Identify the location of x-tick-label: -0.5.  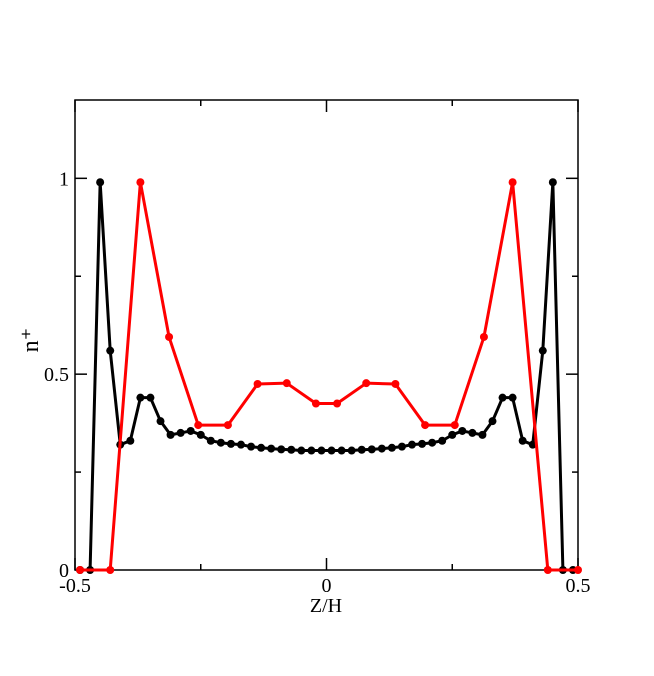
(75, 586).